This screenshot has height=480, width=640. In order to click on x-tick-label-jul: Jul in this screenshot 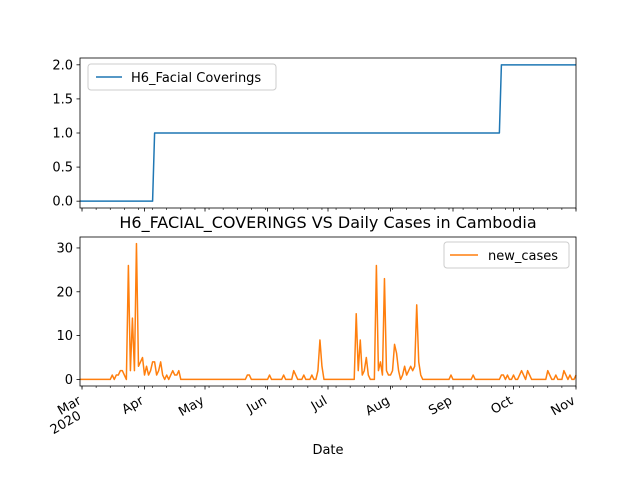, I will do `click(319, 403)`.